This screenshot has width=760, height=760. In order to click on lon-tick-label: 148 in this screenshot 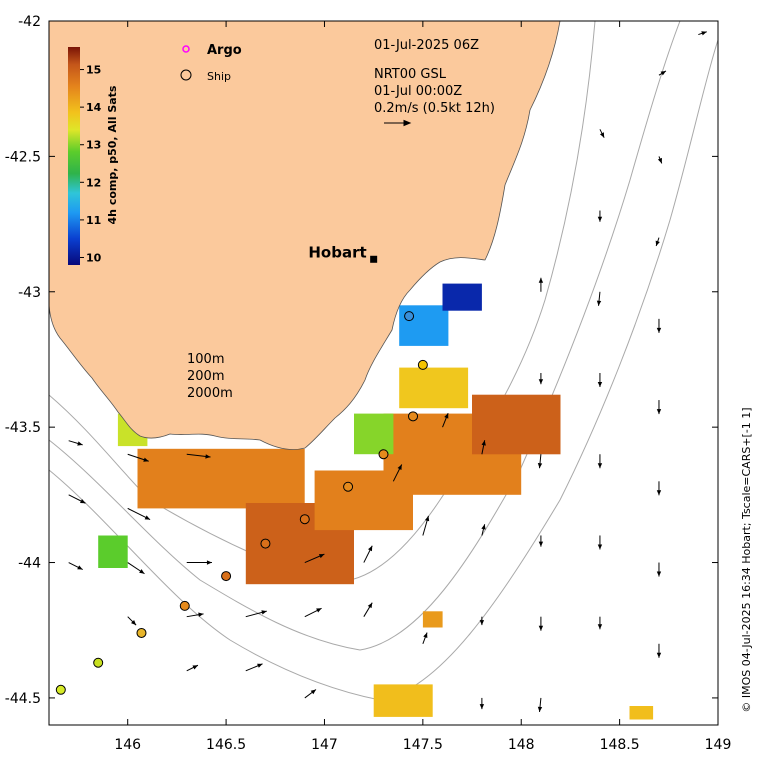, I will do `click(521, 745)`.